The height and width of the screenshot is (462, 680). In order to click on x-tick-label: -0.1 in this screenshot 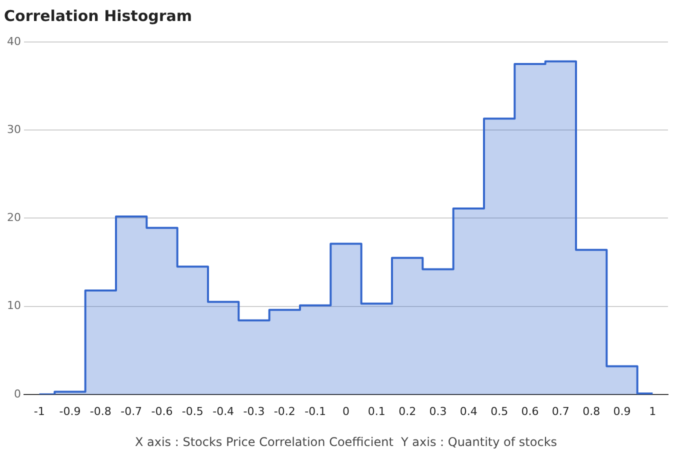, I will do `click(315, 411)`.